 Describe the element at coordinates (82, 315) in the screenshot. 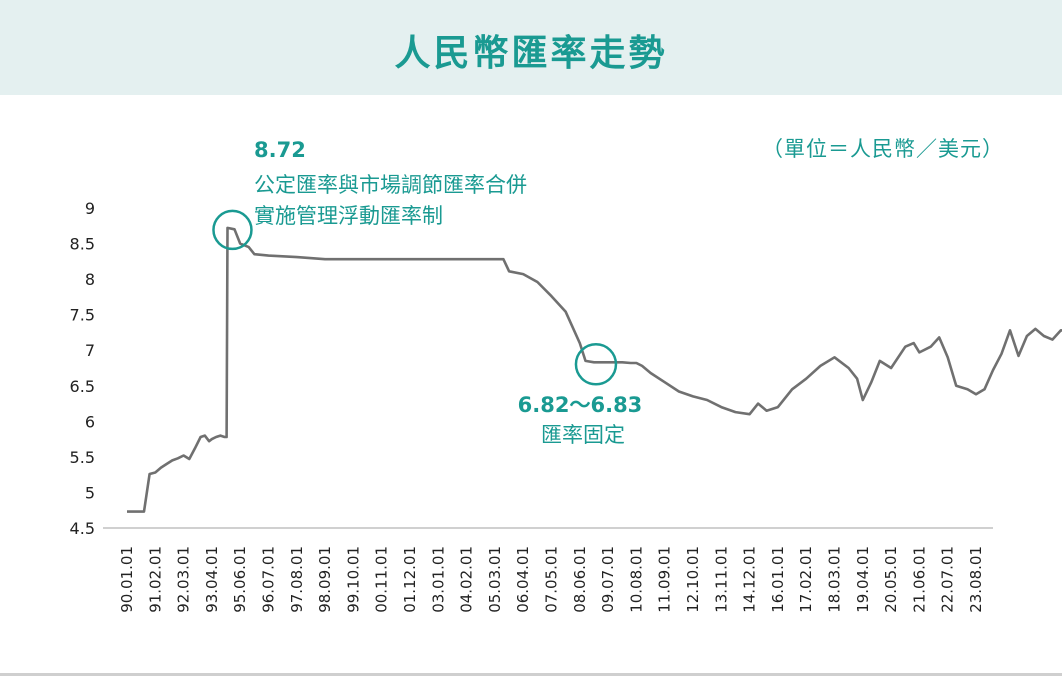

I see `y-tick-label: 7.5` at that location.